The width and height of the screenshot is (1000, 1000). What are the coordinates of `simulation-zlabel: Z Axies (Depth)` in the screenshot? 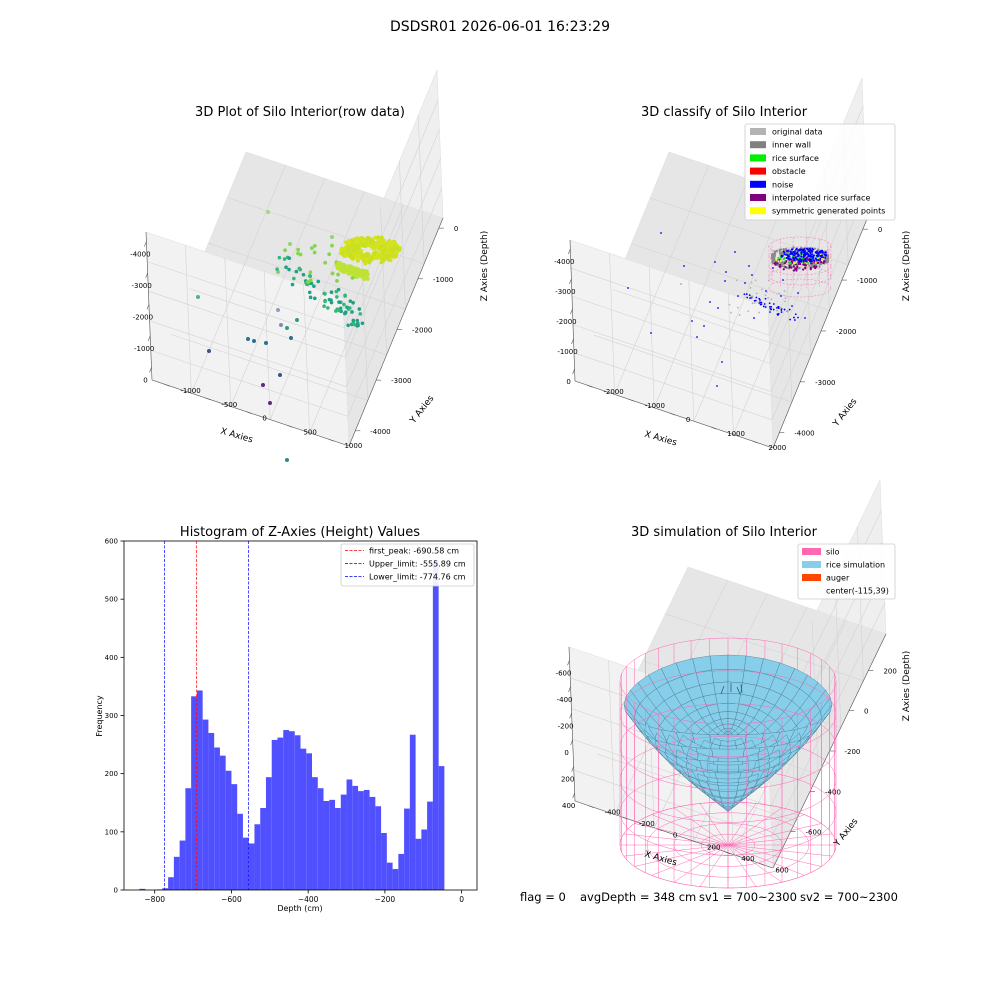 It's located at (907, 686).